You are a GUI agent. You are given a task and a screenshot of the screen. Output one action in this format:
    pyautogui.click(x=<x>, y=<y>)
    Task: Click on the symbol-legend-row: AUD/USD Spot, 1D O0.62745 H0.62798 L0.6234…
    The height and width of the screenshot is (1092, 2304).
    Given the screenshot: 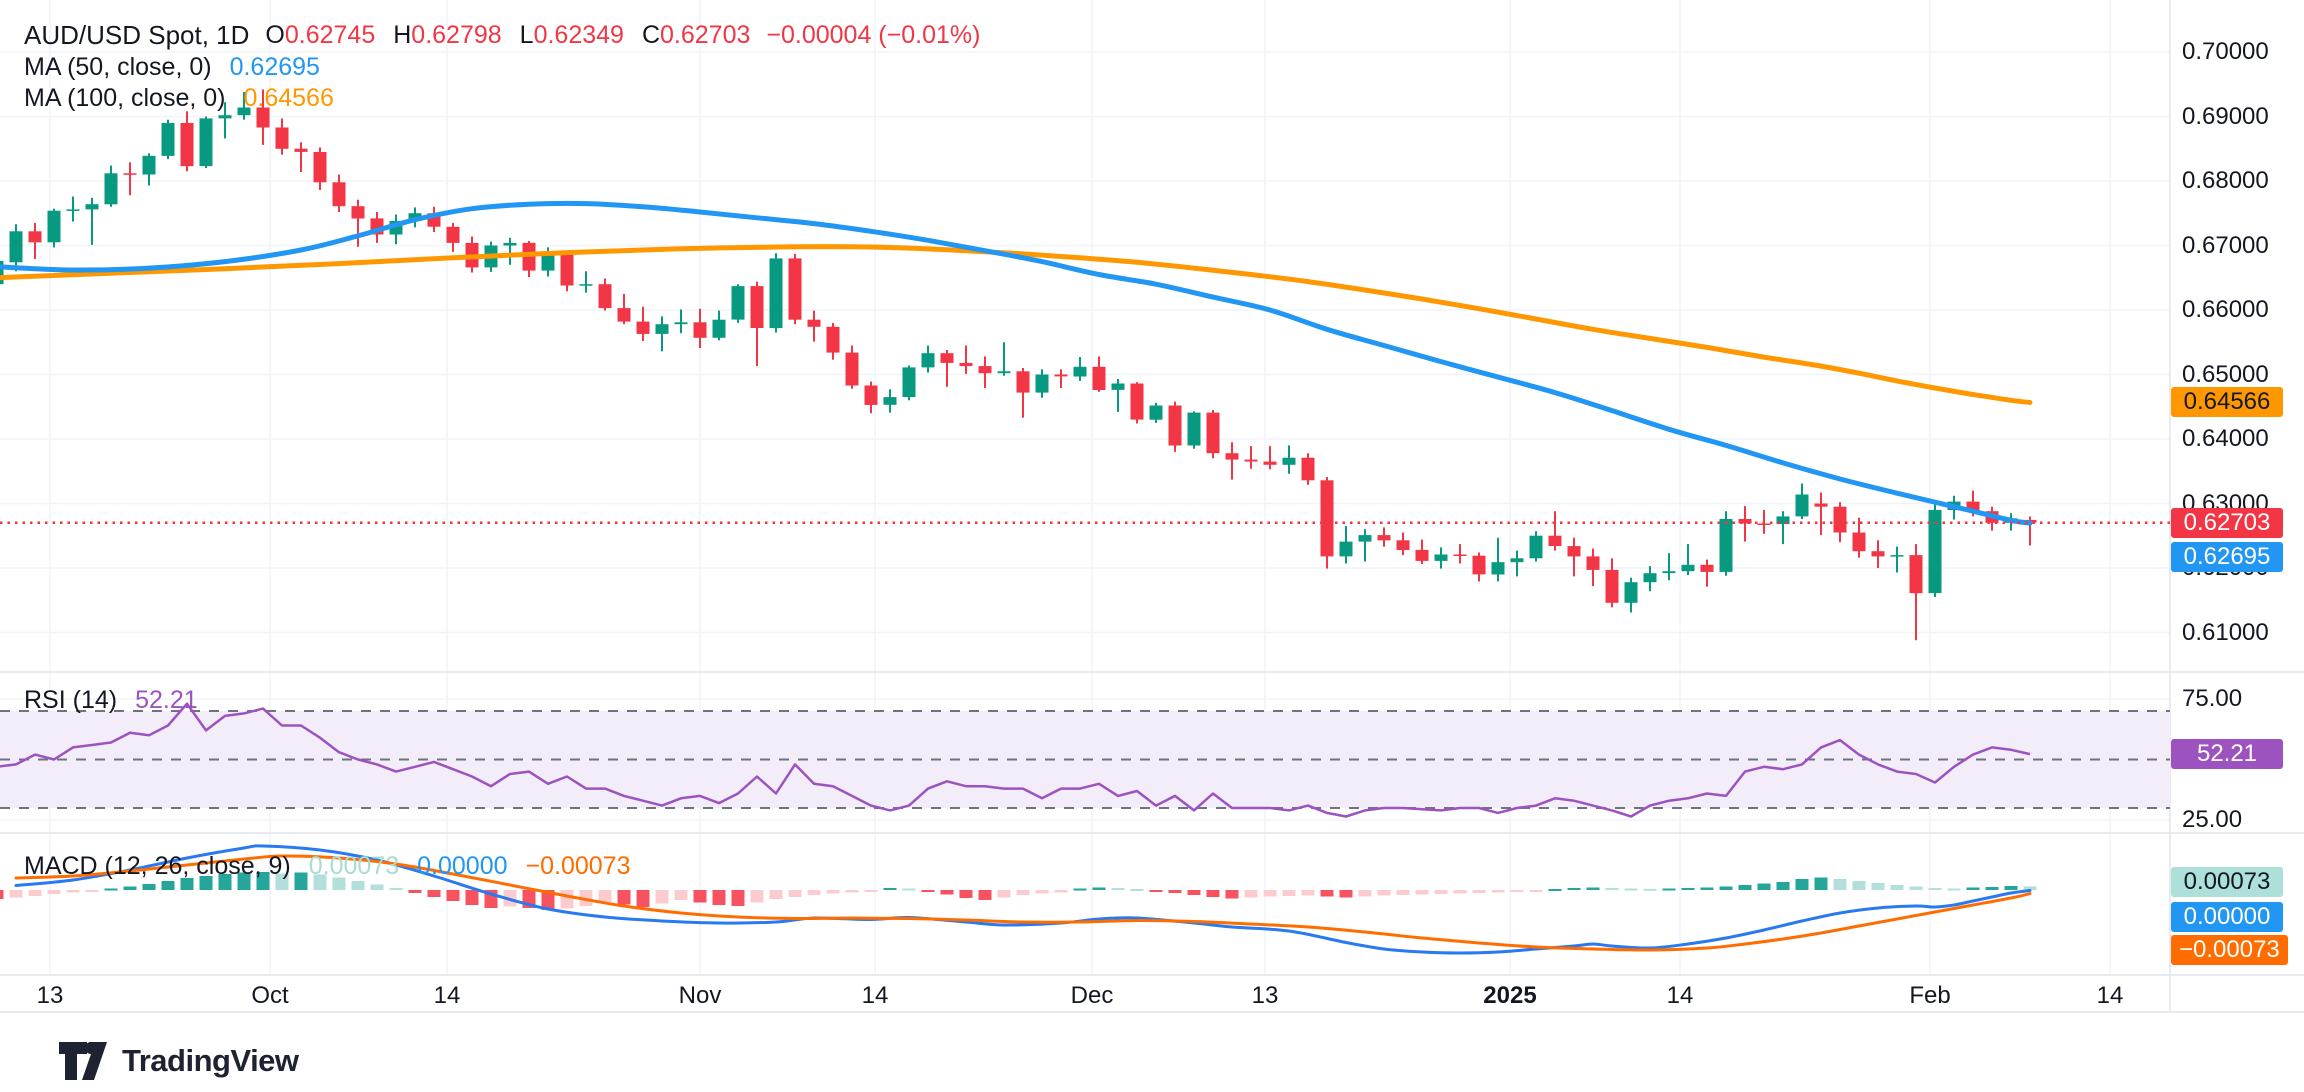 What is the action you would take?
    pyautogui.click(x=502, y=35)
    